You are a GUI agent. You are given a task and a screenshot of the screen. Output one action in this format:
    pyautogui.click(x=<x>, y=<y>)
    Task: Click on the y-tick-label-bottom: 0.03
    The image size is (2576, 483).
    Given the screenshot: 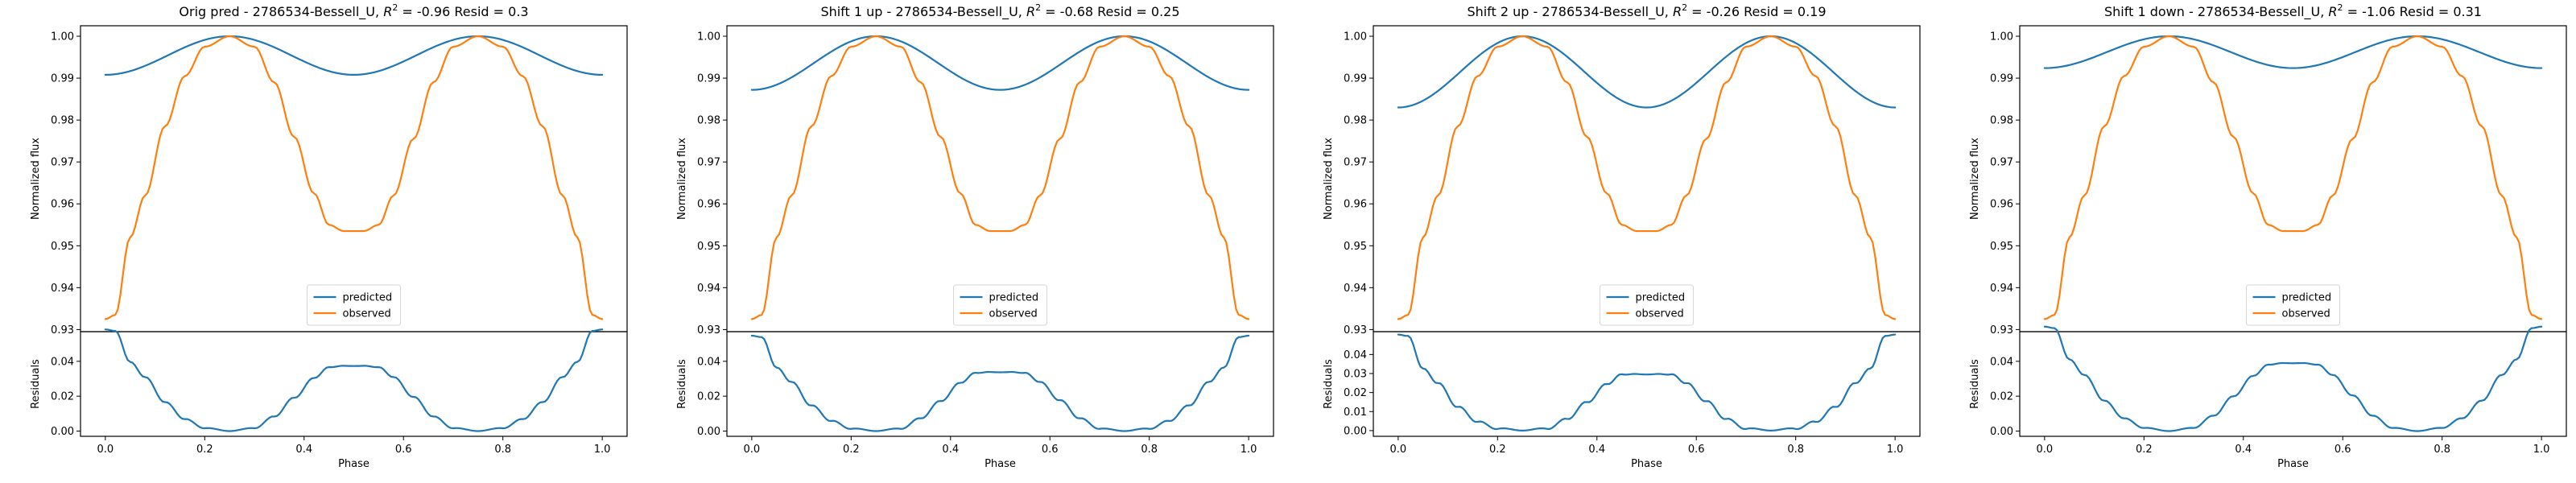 What is the action you would take?
    pyautogui.click(x=1355, y=375)
    